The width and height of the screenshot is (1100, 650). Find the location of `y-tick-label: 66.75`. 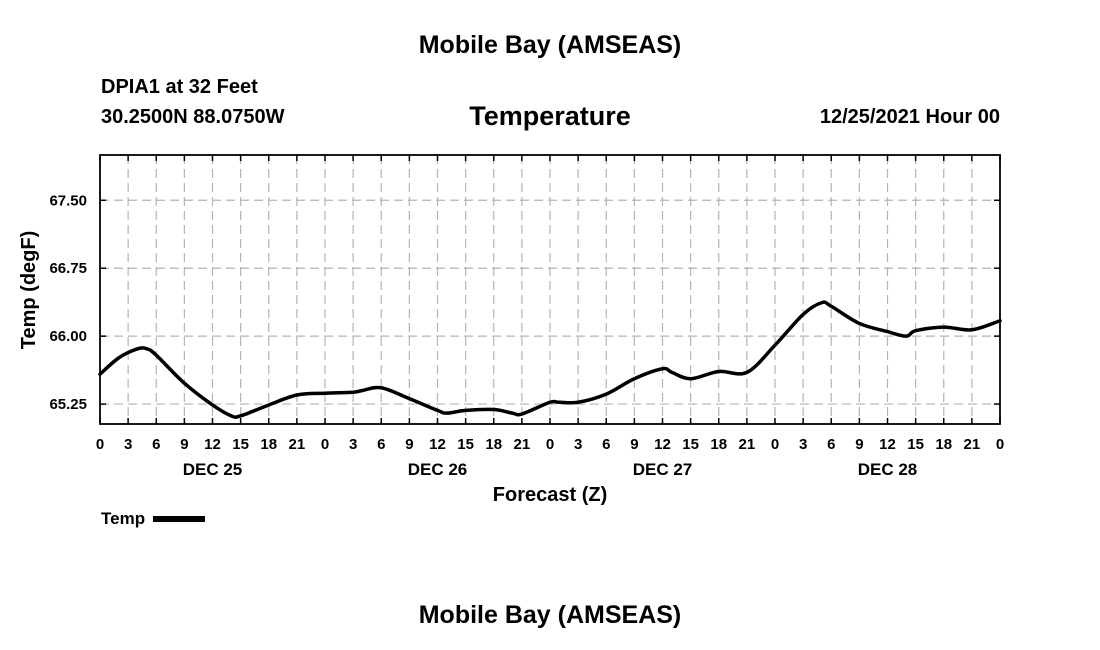

y-tick-label: 66.75 is located at coordinates (68, 268).